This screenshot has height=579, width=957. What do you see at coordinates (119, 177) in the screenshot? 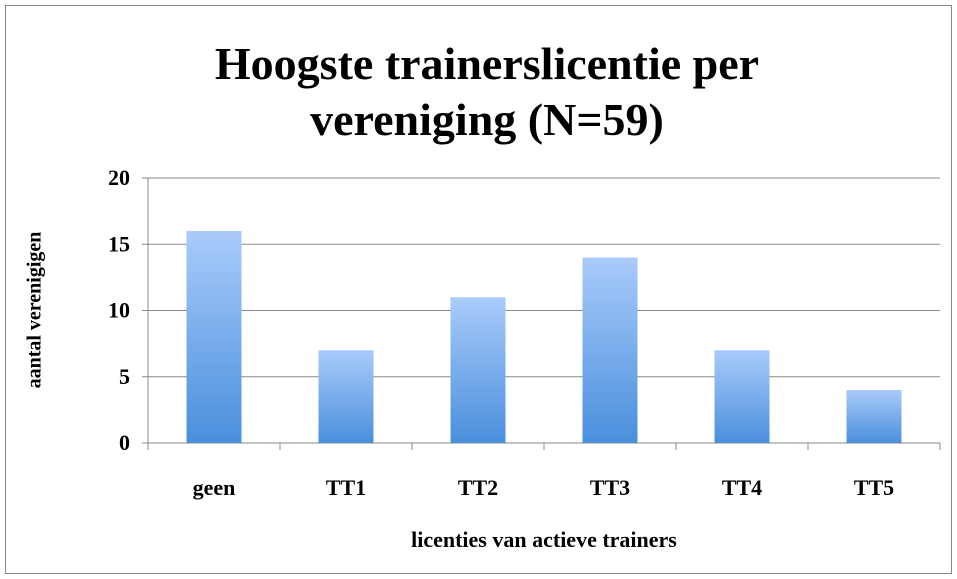
I see `y-tick-label: 20` at bounding box center [119, 177].